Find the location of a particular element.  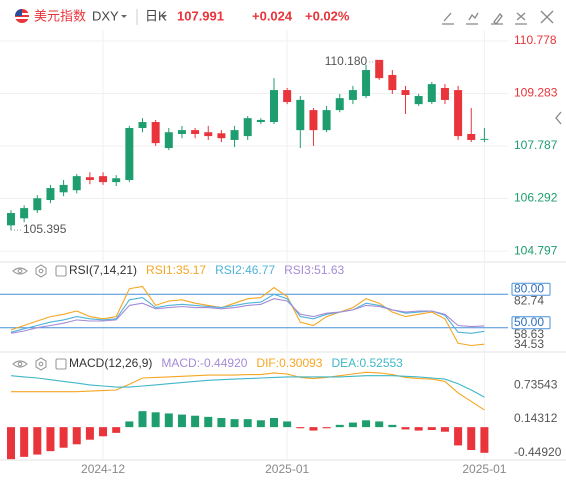

y-tick-label: -0.44920 is located at coordinates (538, 452).